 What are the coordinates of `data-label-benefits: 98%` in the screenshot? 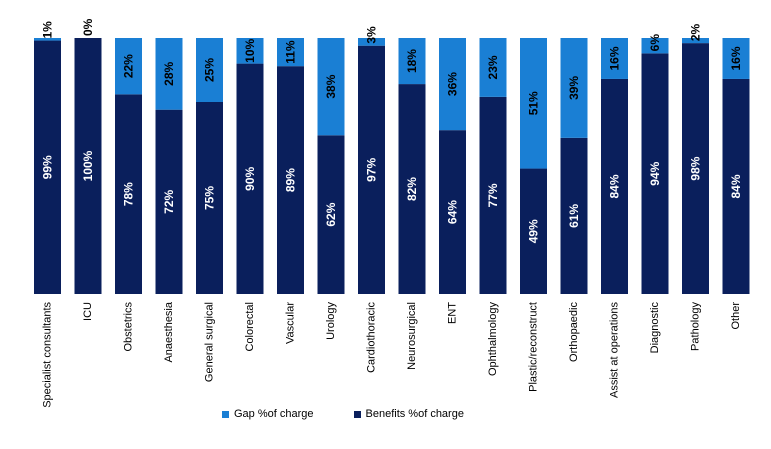 It's located at (696, 168).